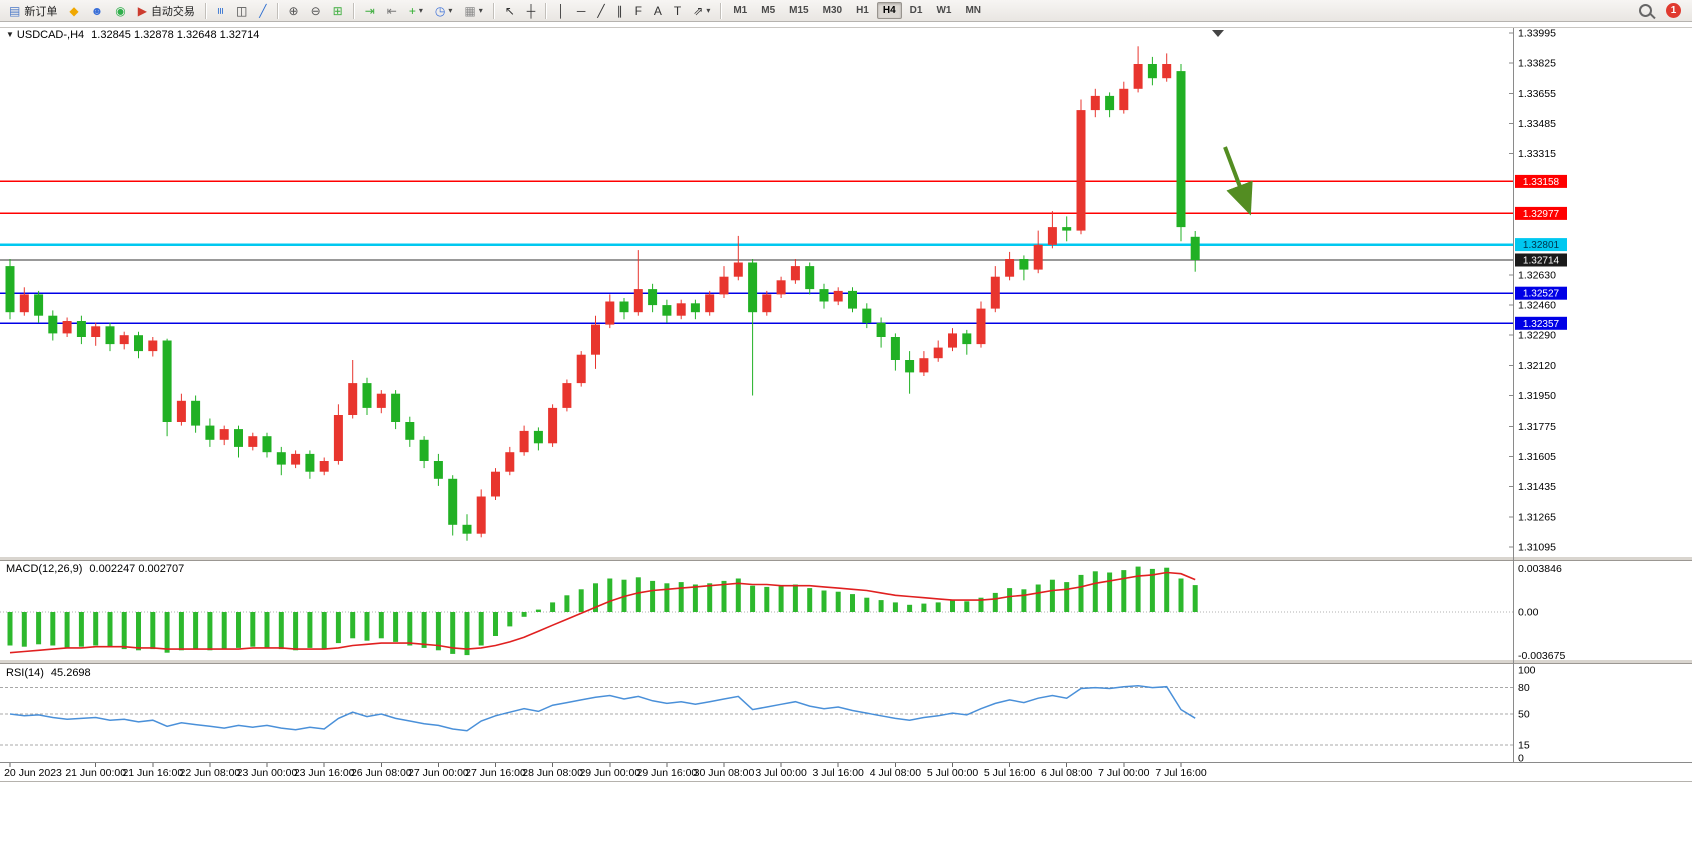  What do you see at coordinates (581, 11) in the screenshot?
I see `horizontal-line-button: ─` at bounding box center [581, 11].